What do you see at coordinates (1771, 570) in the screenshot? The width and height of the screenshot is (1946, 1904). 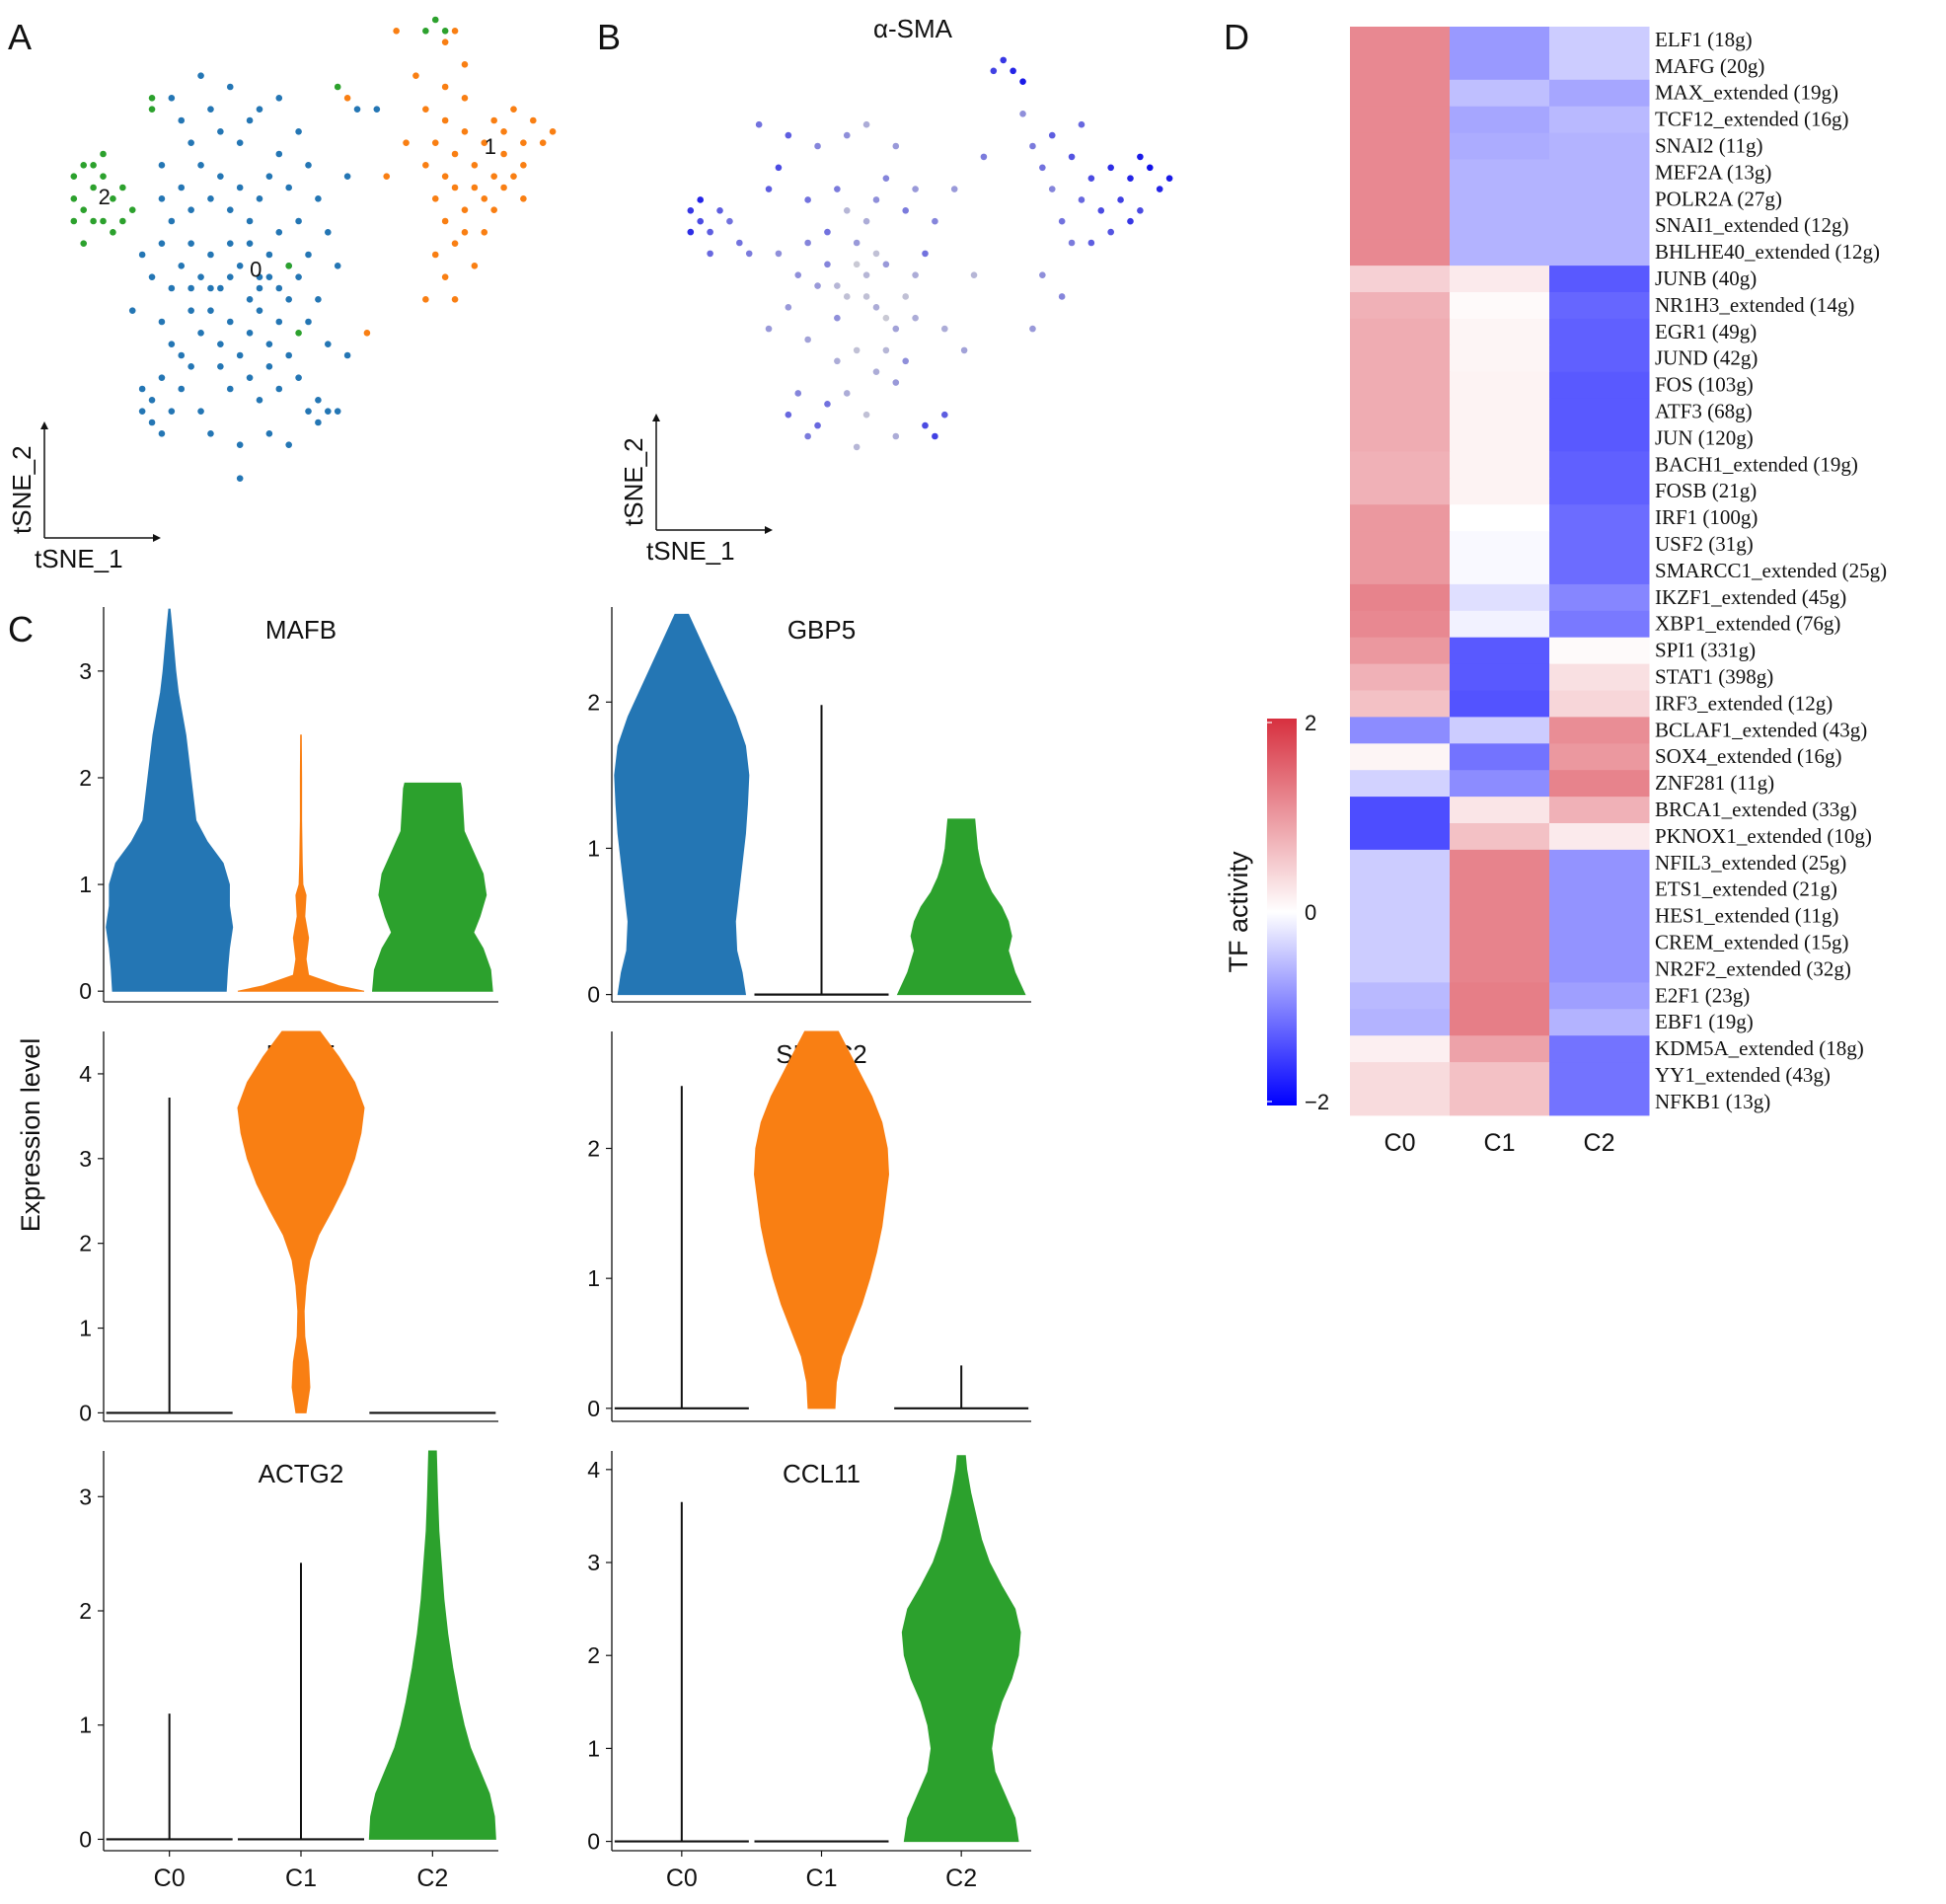 I see `heatmap-row-label: SMARCC1_extended (25g)` at bounding box center [1771, 570].